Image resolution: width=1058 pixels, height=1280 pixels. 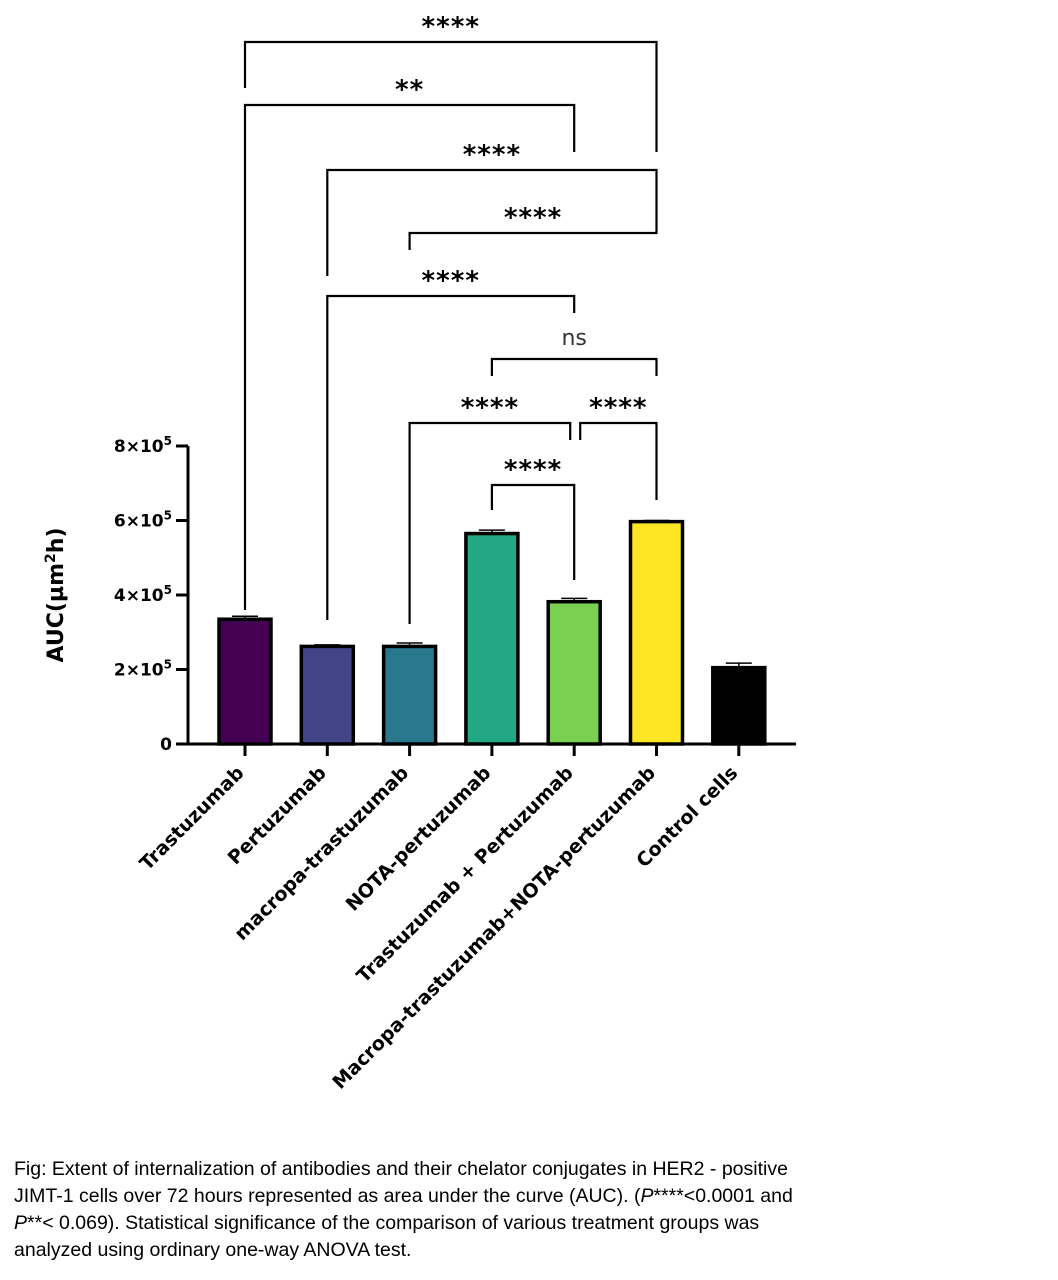 What do you see at coordinates (166, 745) in the screenshot?
I see `y-tick-label: 0` at bounding box center [166, 745].